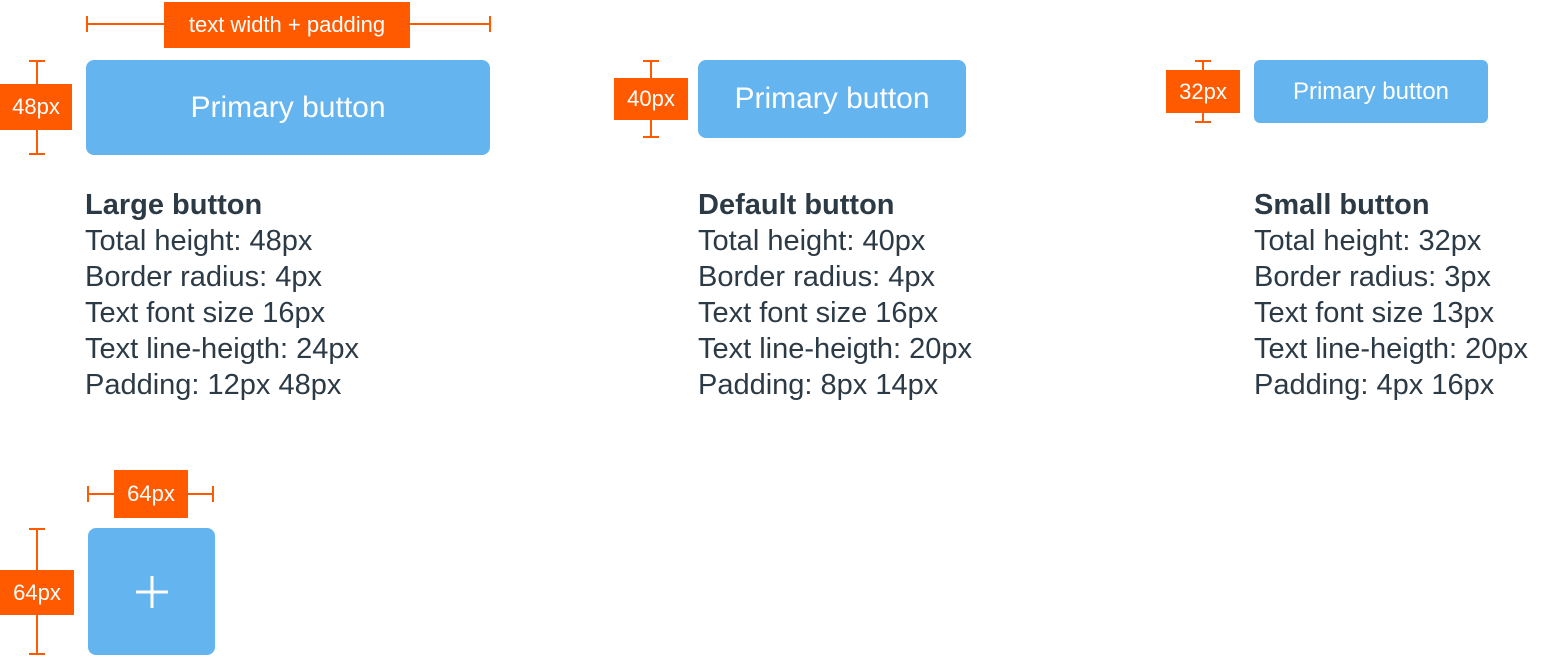 The height and width of the screenshot is (658, 1560). I want to click on height-tag: 64px, so click(37, 592).